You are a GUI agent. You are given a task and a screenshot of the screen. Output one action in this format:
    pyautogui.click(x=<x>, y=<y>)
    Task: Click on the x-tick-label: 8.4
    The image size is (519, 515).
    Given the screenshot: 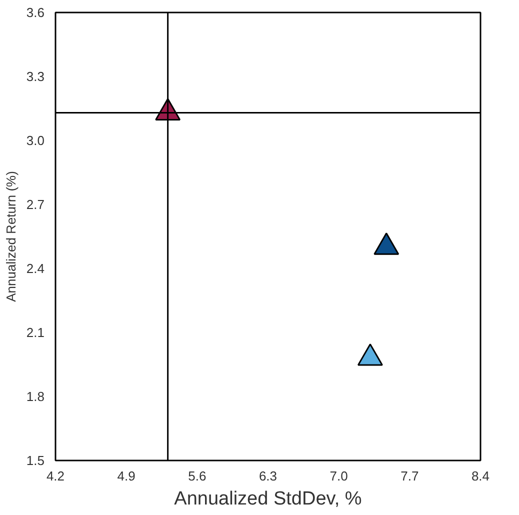 What is the action you would take?
    pyautogui.click(x=480, y=476)
    